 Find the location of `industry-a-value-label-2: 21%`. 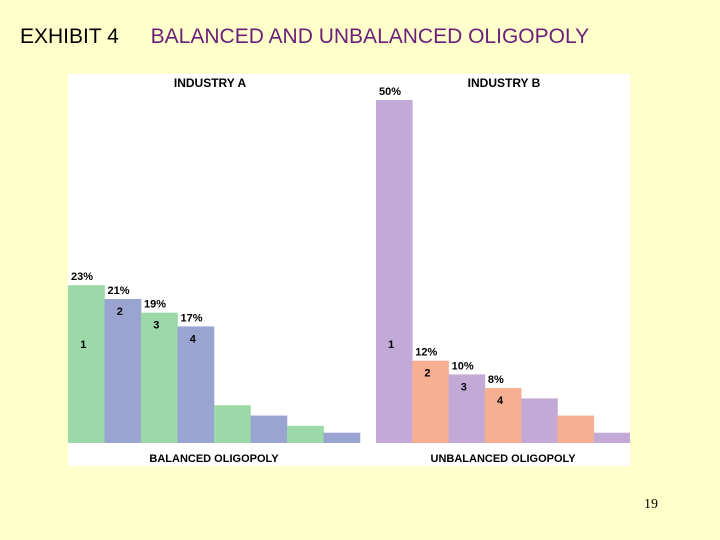

industry-a-value-label-2: 21% is located at coordinates (119, 291).